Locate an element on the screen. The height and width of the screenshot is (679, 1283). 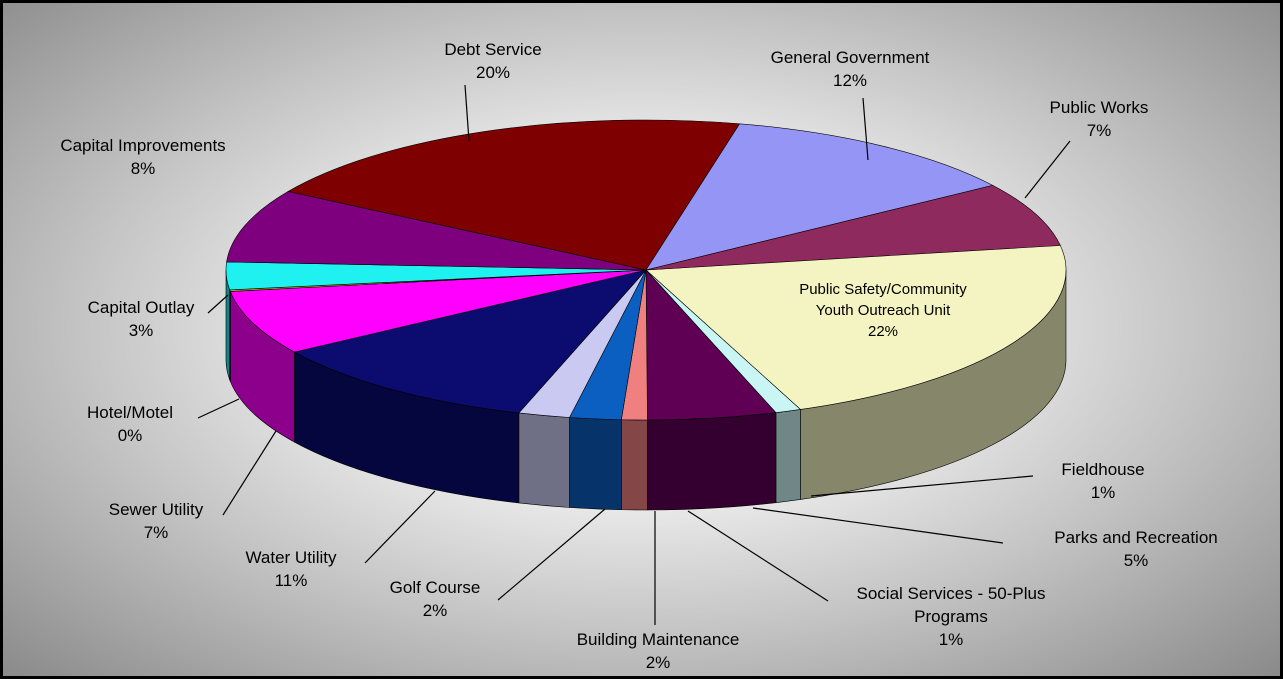
data-label-capital-outlay: Capital Outlay 3% is located at coordinates (141, 319).